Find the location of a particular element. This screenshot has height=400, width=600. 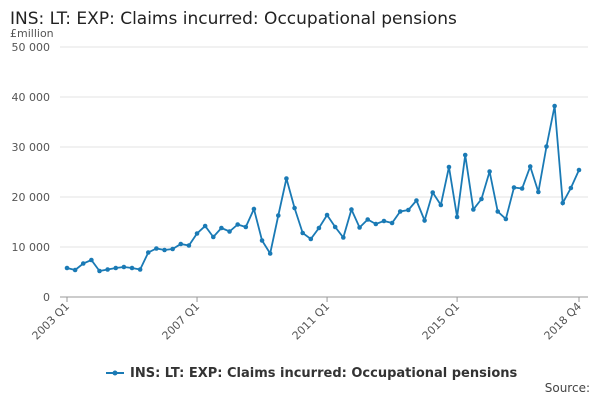

y-tick-label: 40 000 is located at coordinates (31, 97).